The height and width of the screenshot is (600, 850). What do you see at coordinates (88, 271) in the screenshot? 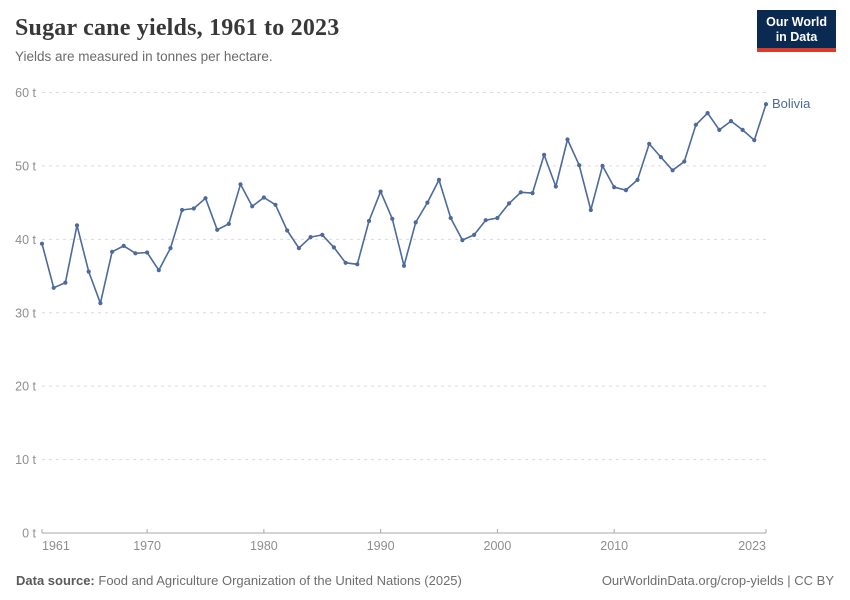
I see `data-point-bolivia-1965` at bounding box center [88, 271].